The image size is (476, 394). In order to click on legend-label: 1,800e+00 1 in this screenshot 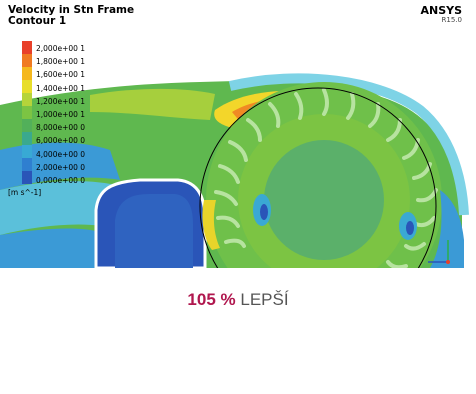, I will do `click(61, 62)`.